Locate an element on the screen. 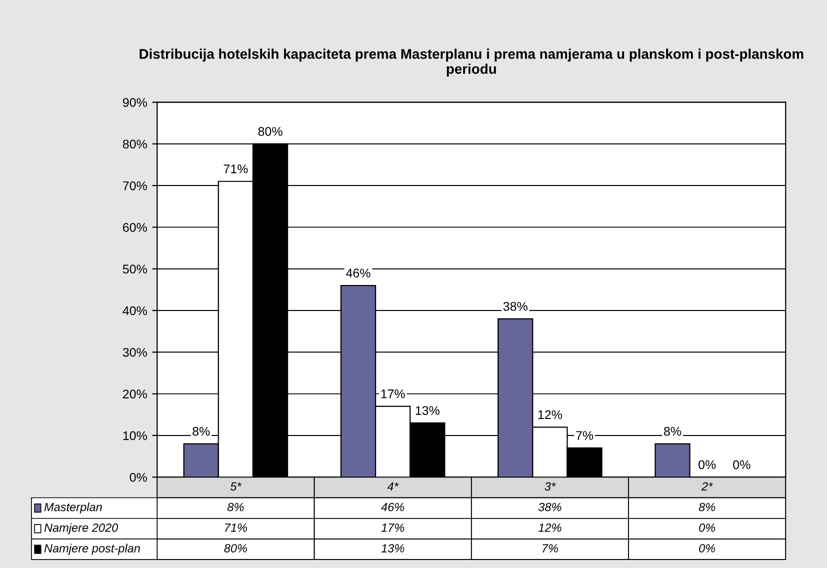 This screenshot has width=827, height=568. y-tick-label: 80% is located at coordinates (134, 144).